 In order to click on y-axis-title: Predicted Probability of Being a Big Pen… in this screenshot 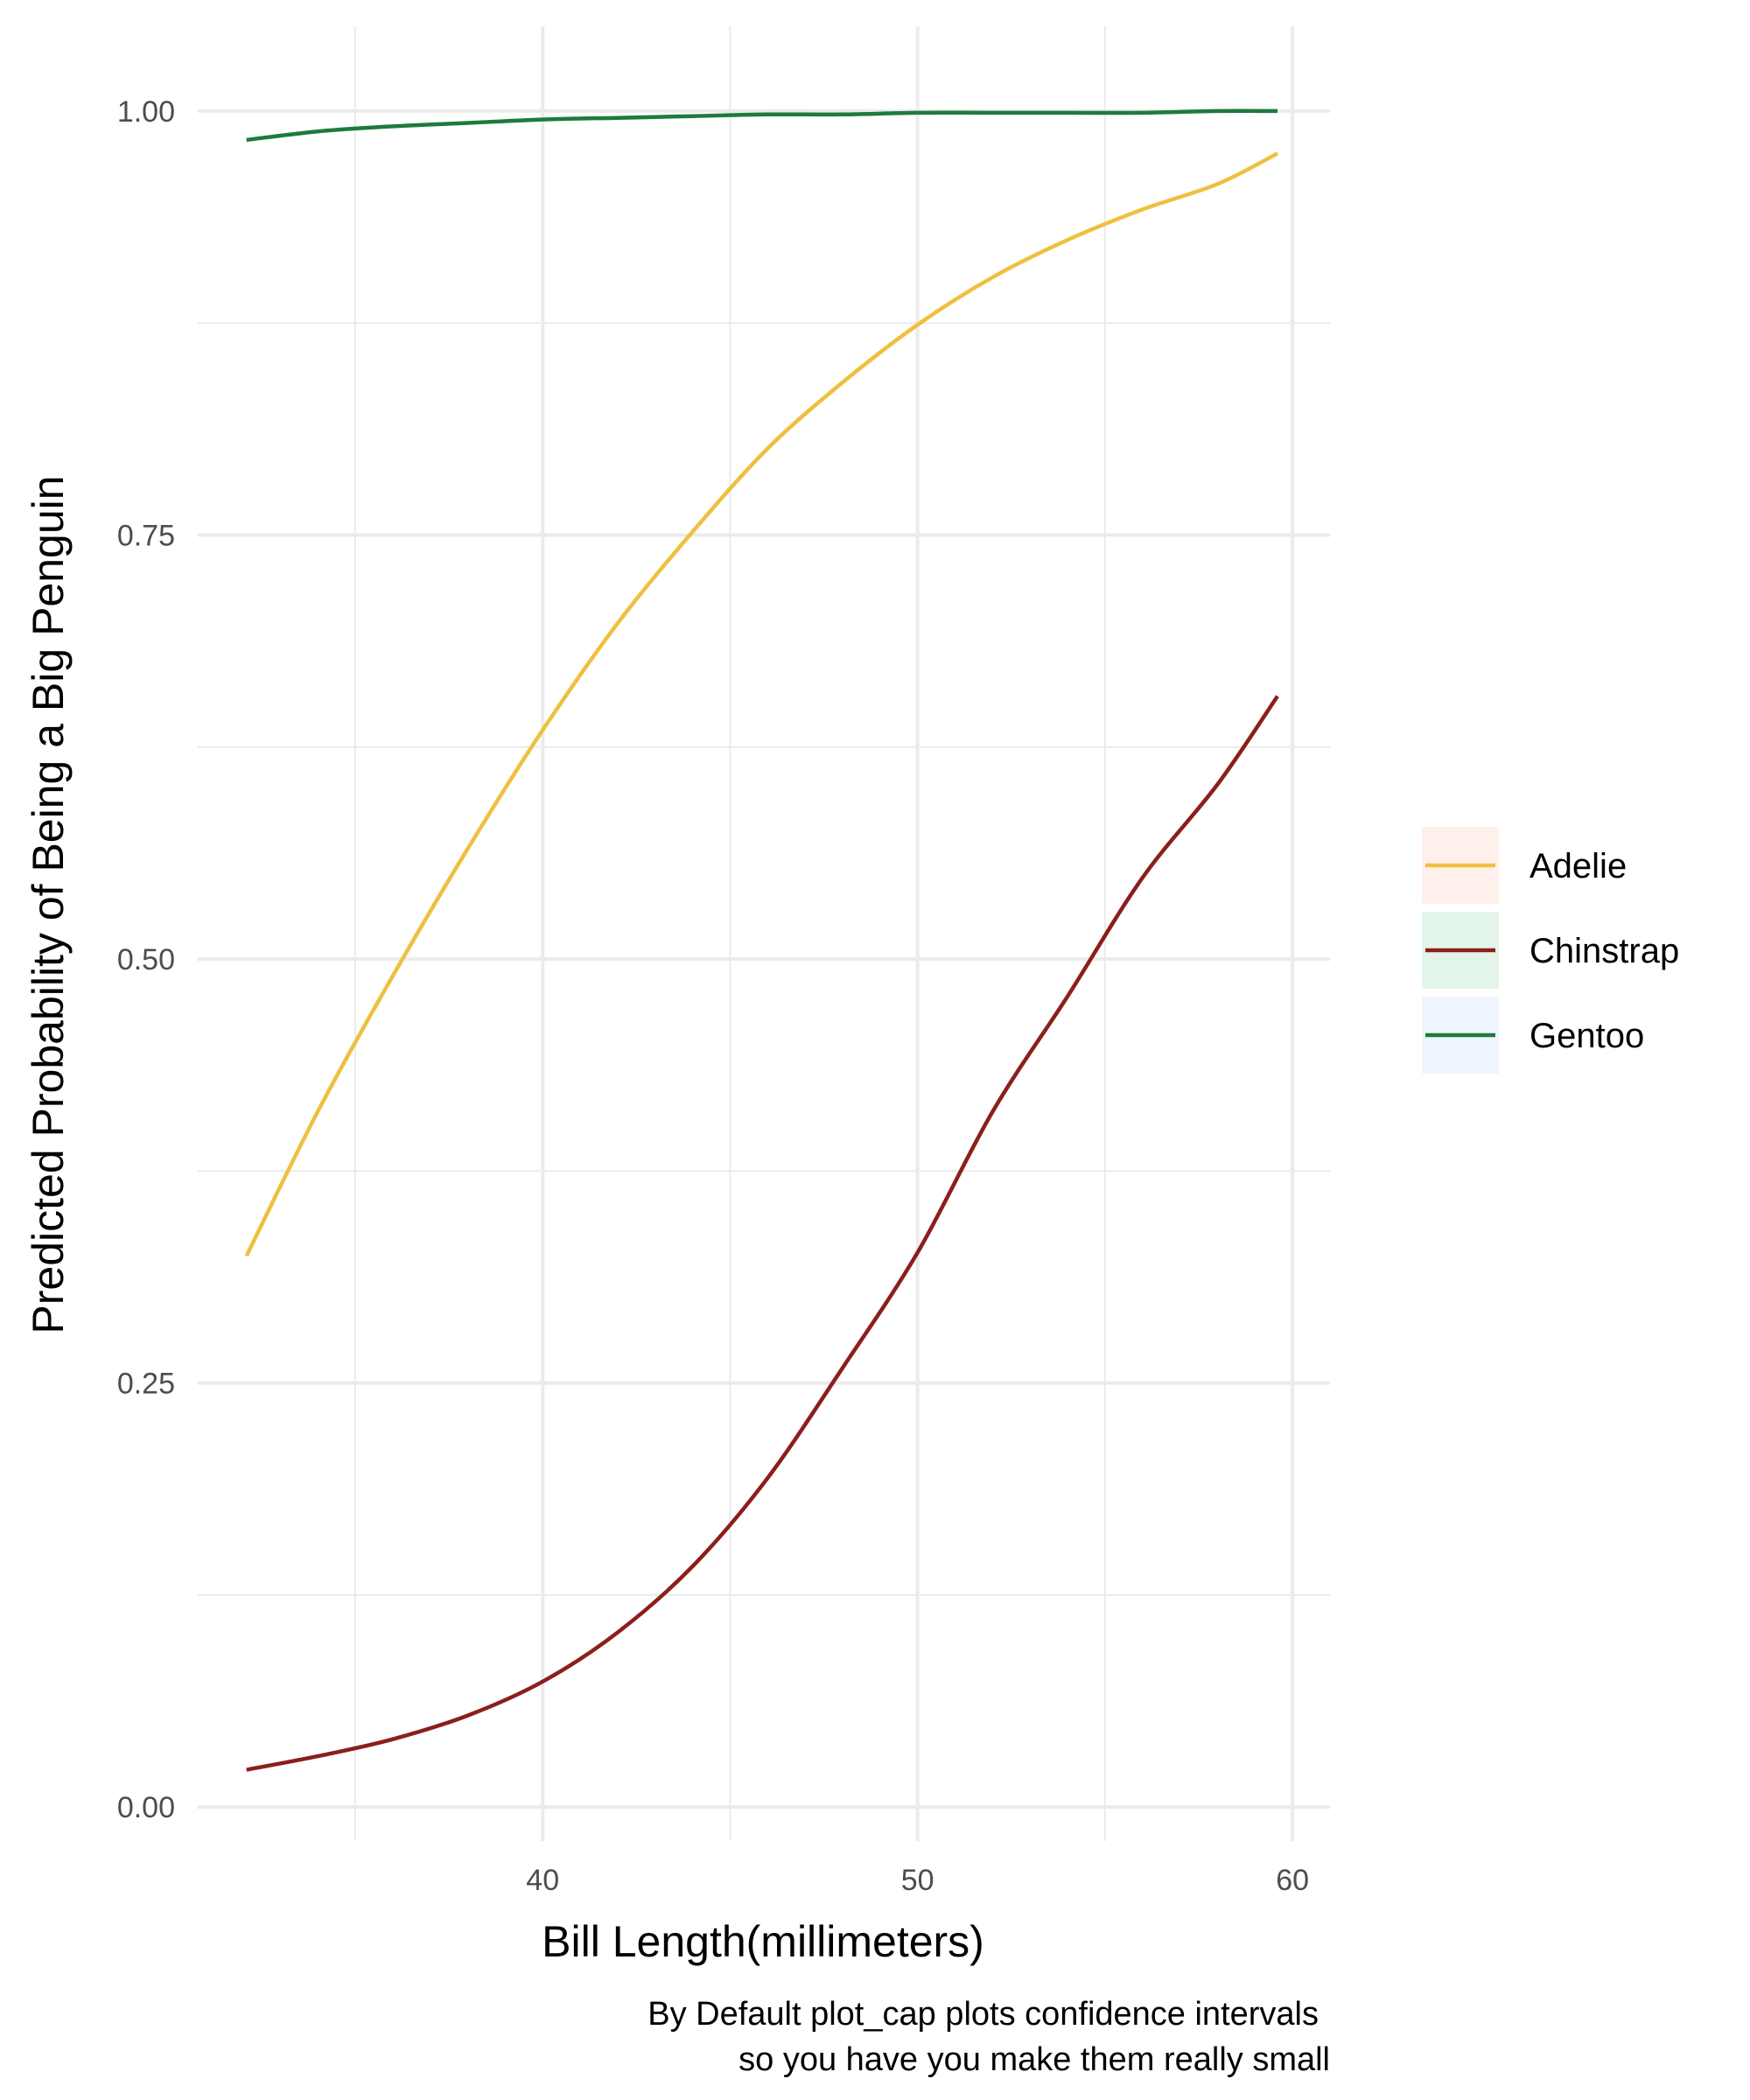, I will do `click(48, 904)`.